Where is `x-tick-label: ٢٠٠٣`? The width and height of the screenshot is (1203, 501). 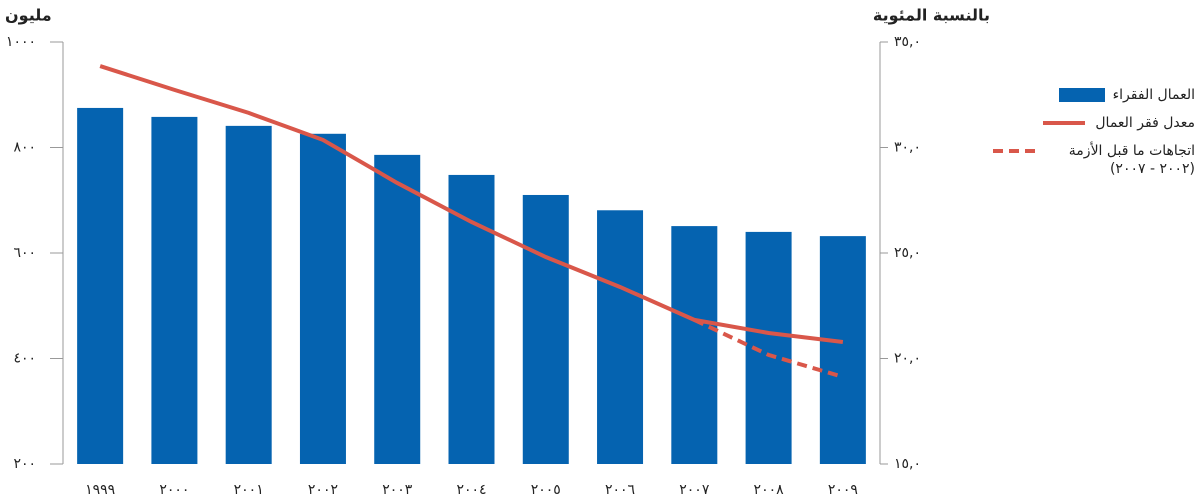 x-tick-label: ٢٠٠٣ is located at coordinates (397, 490).